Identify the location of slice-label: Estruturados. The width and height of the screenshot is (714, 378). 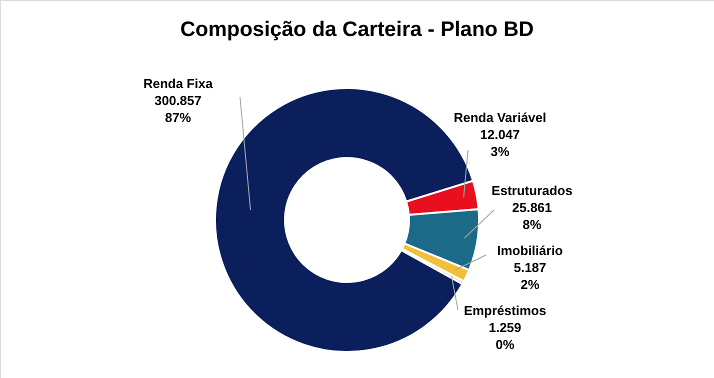
(532, 190).